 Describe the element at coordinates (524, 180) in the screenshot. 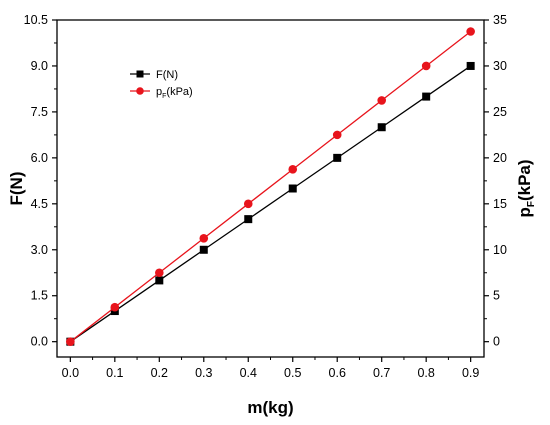

I see `y-right-axis-label-tail: (kPa)` at that location.